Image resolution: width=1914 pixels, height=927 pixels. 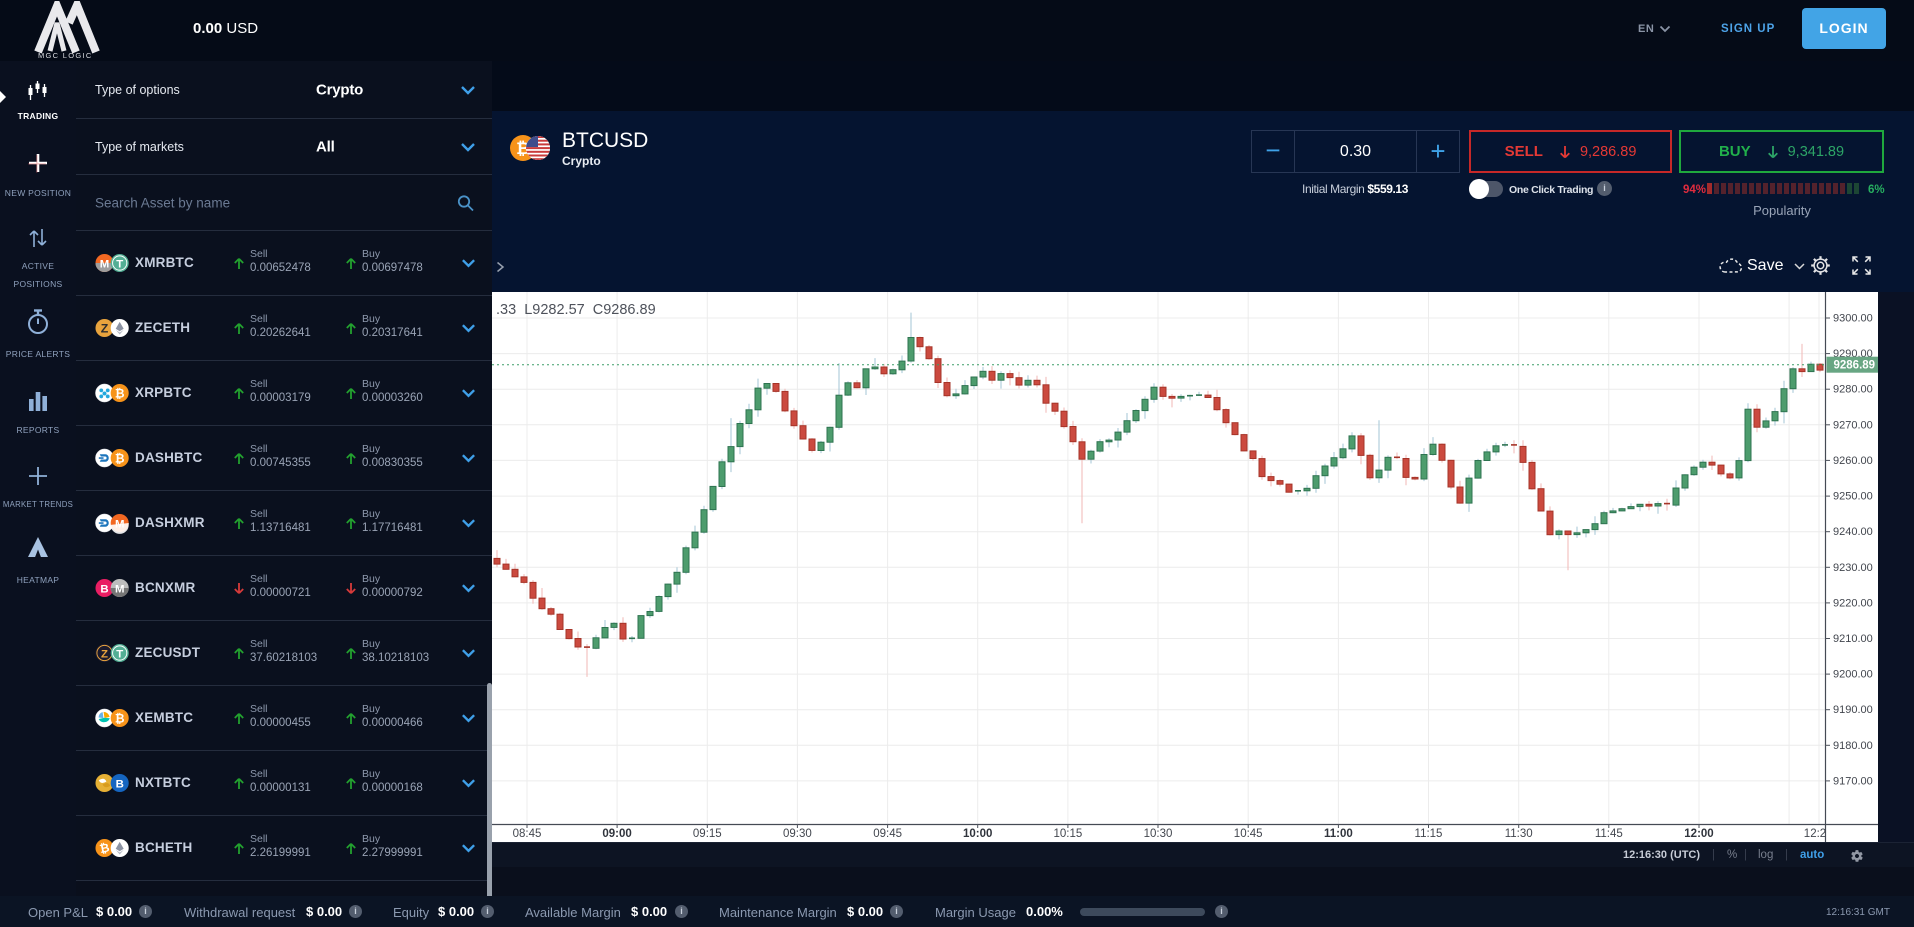 I want to click on svg-text: 9280.00, so click(x=1853, y=390).